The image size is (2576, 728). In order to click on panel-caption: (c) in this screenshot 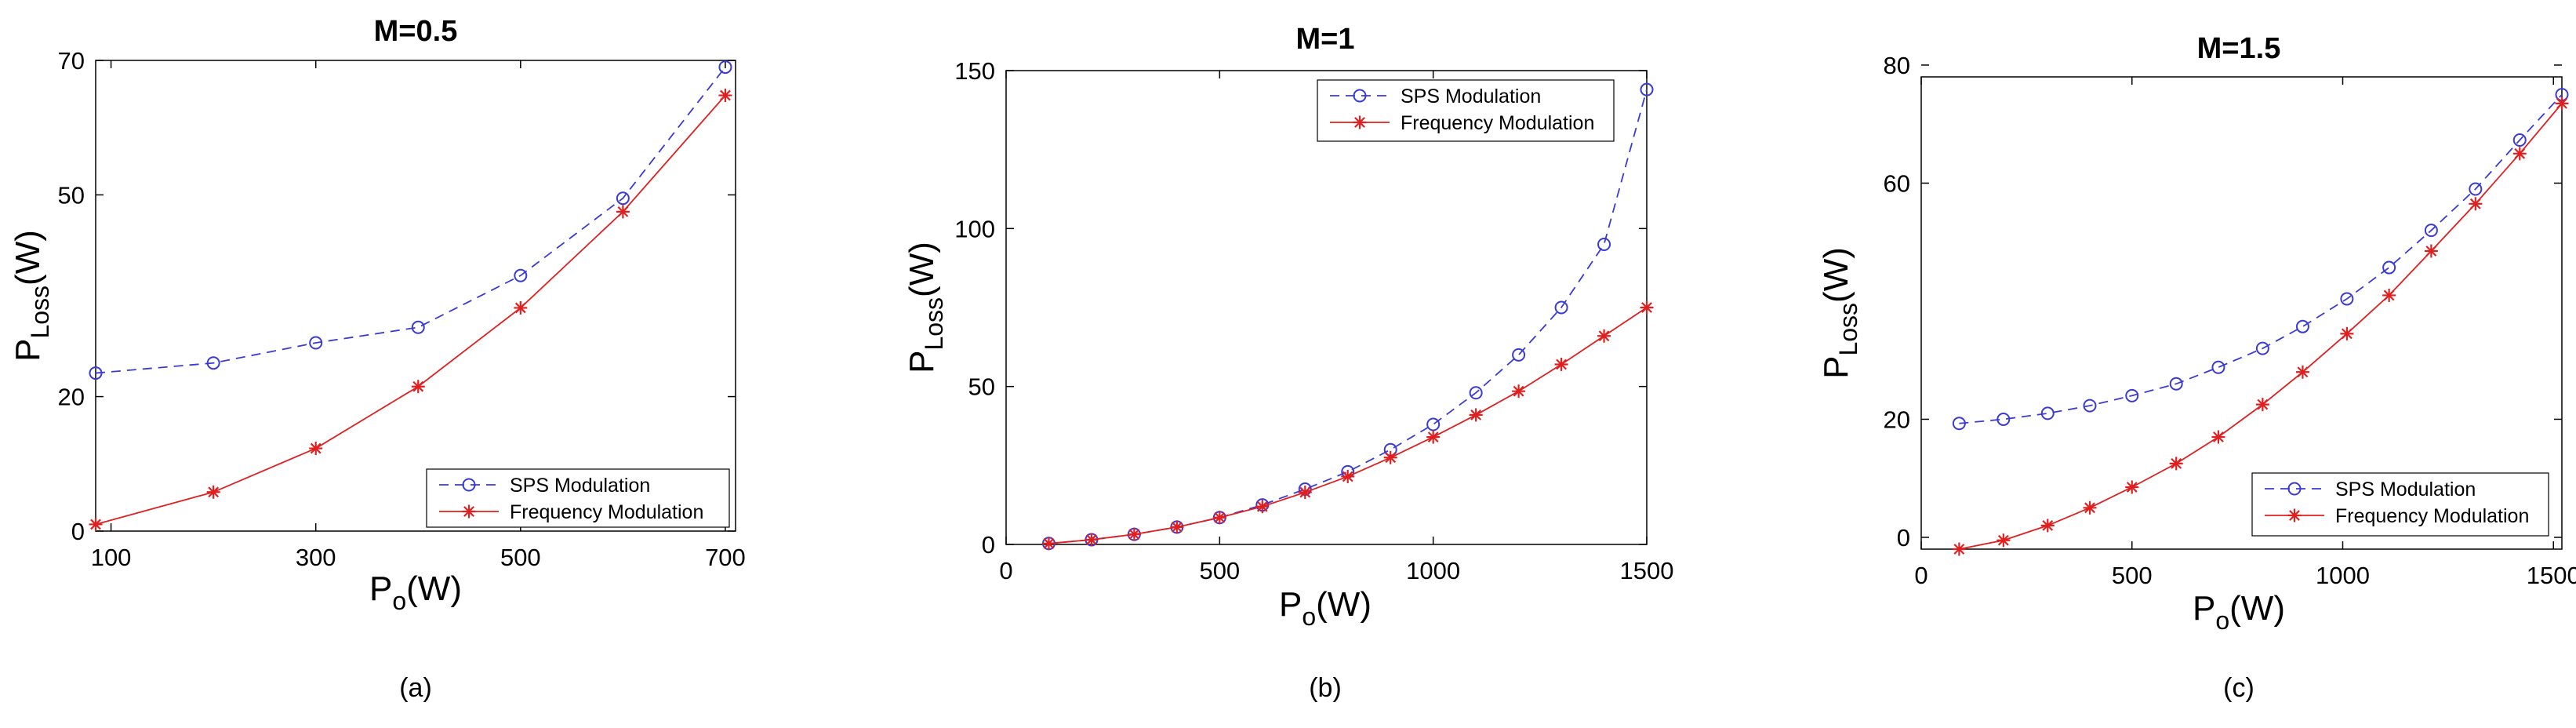, I will do `click(2238, 688)`.